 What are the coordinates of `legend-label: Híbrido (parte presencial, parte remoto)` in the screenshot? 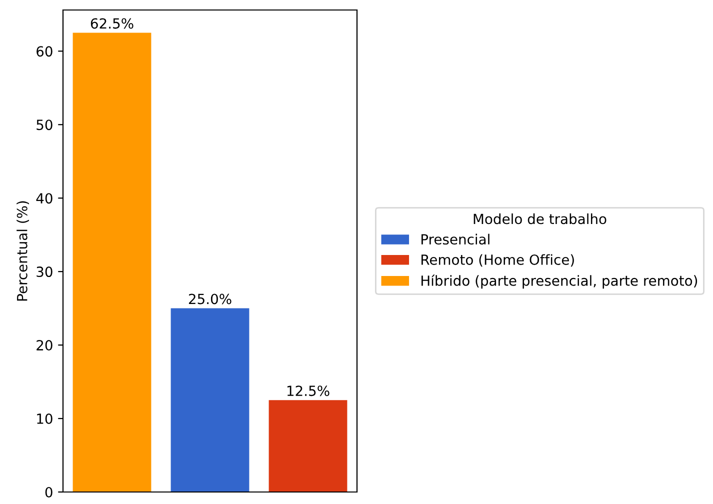 It's located at (560, 281).